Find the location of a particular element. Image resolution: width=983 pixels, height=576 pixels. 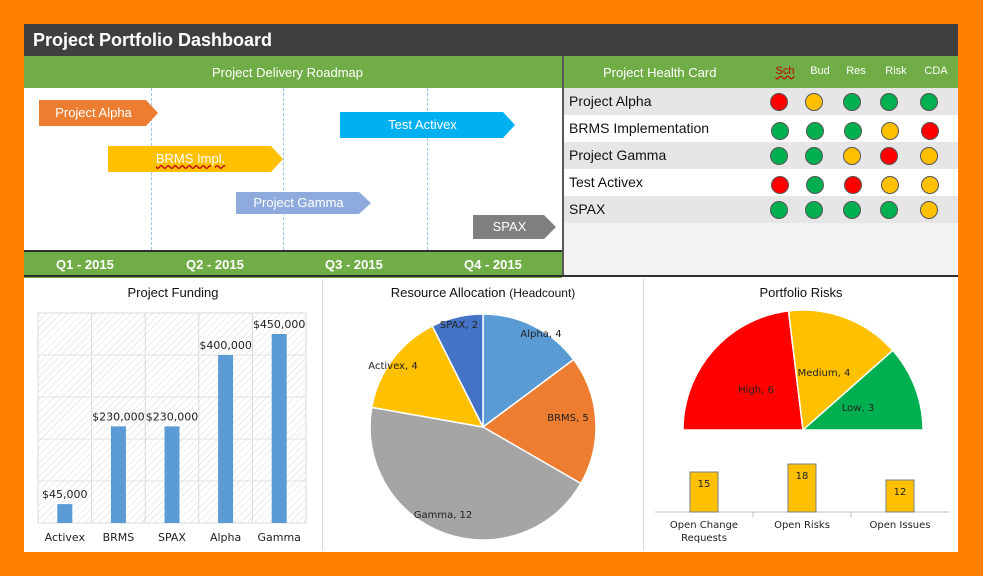

quarter-label: Q4 - 2015 is located at coordinates (493, 264).